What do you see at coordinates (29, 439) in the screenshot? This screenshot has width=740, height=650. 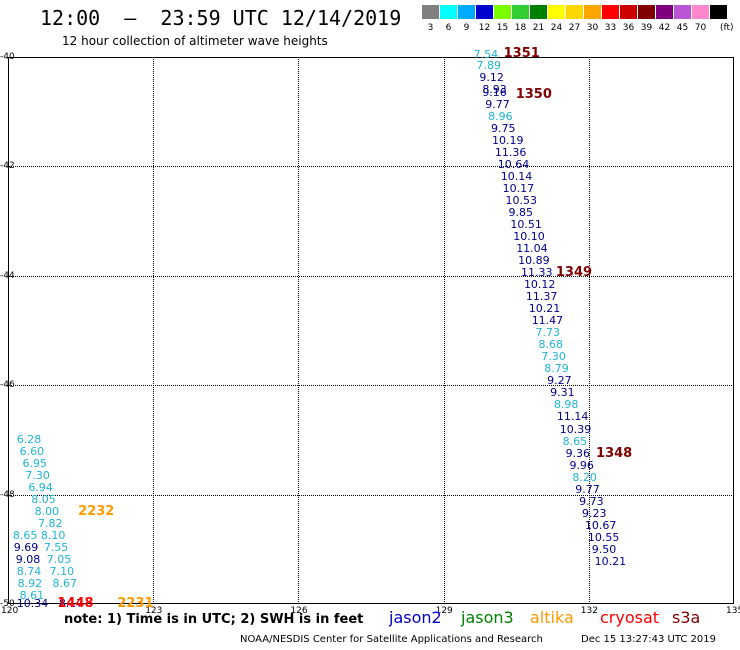 I see `wave-height-value: 6.28` at bounding box center [29, 439].